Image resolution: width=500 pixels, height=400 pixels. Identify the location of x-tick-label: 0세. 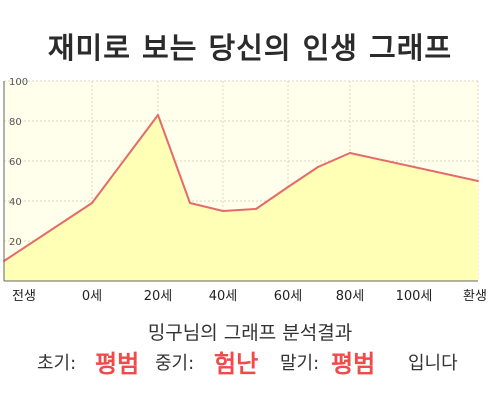
(92, 296).